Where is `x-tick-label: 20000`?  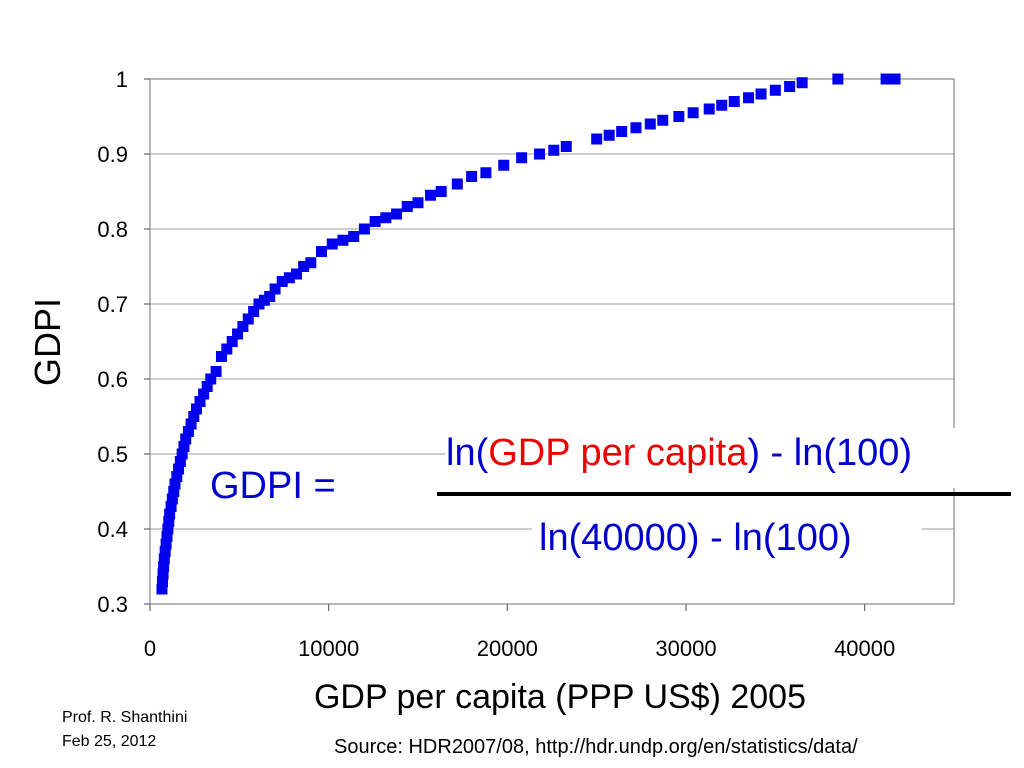
x-tick-label: 20000 is located at coordinates (507, 648).